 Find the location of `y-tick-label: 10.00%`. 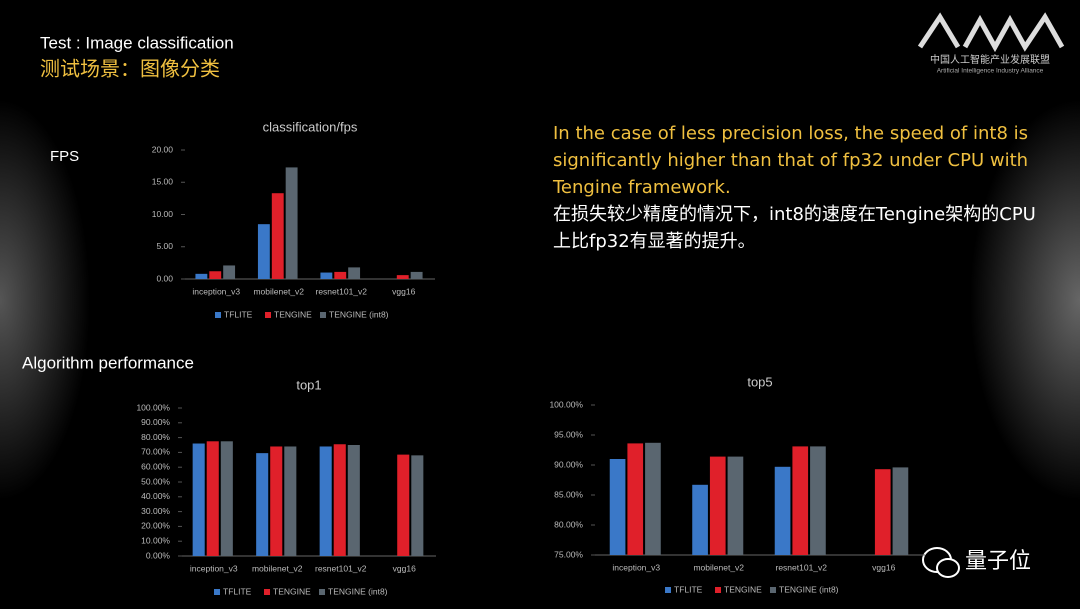

y-tick-label: 10.00% is located at coordinates (155, 540).